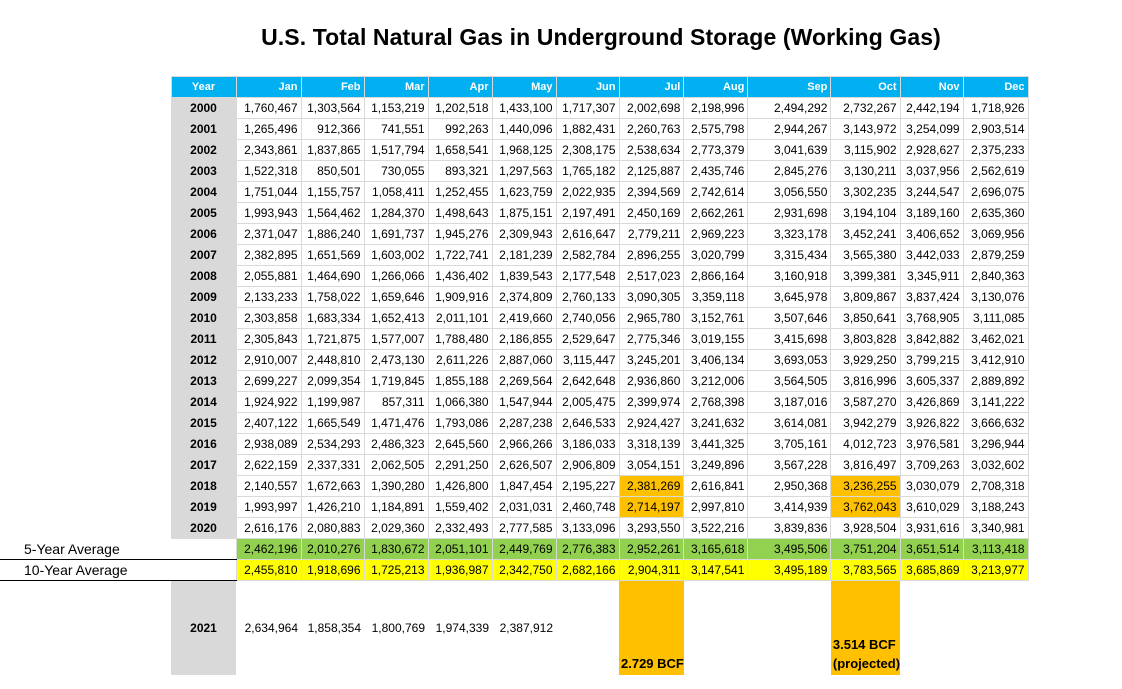  What do you see at coordinates (524, 507) in the screenshot?
I see `value-cell: 2,031,031` at bounding box center [524, 507].